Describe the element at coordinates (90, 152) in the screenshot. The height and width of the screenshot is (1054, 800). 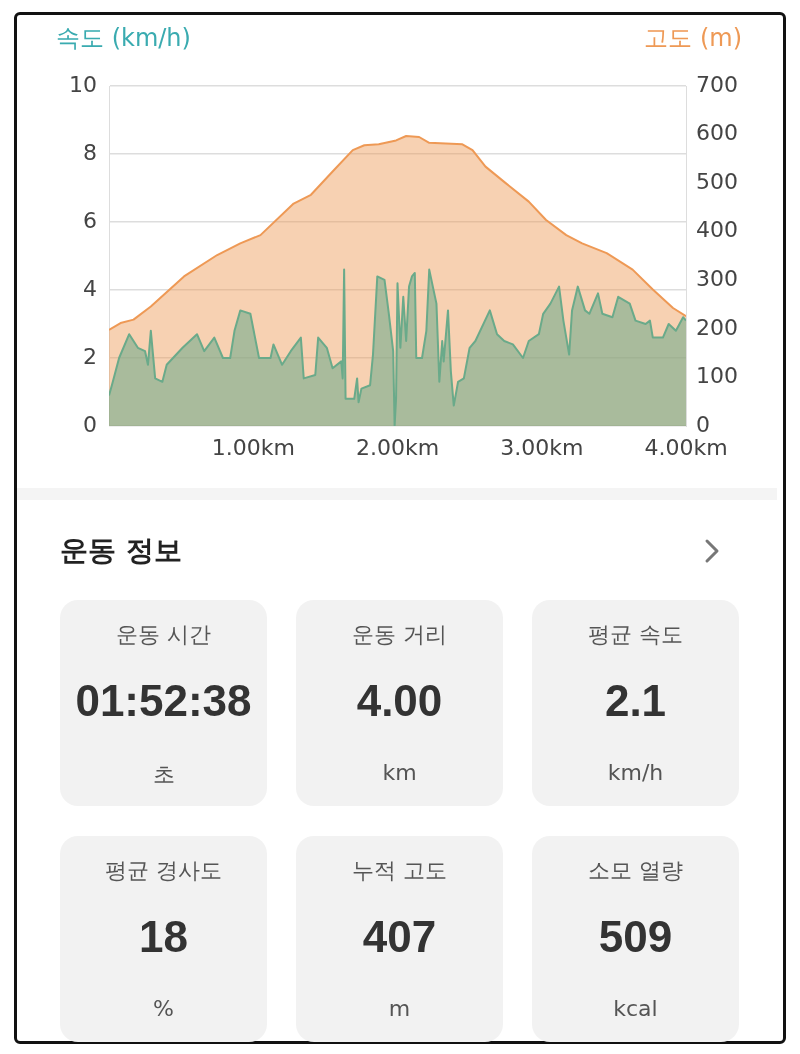
I see `y-tick-label: 8` at that location.